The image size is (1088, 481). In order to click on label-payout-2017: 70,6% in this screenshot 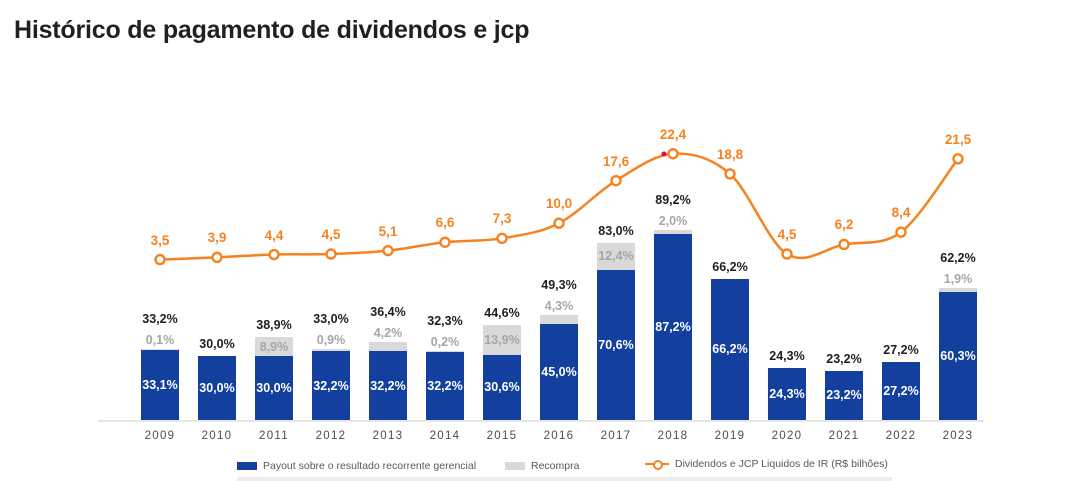, I will do `click(616, 344)`.